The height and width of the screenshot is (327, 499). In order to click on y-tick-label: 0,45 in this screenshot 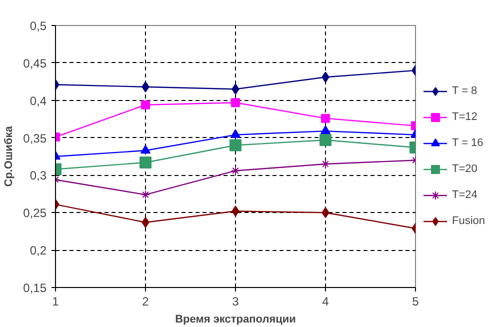, I will do `click(35, 63)`.